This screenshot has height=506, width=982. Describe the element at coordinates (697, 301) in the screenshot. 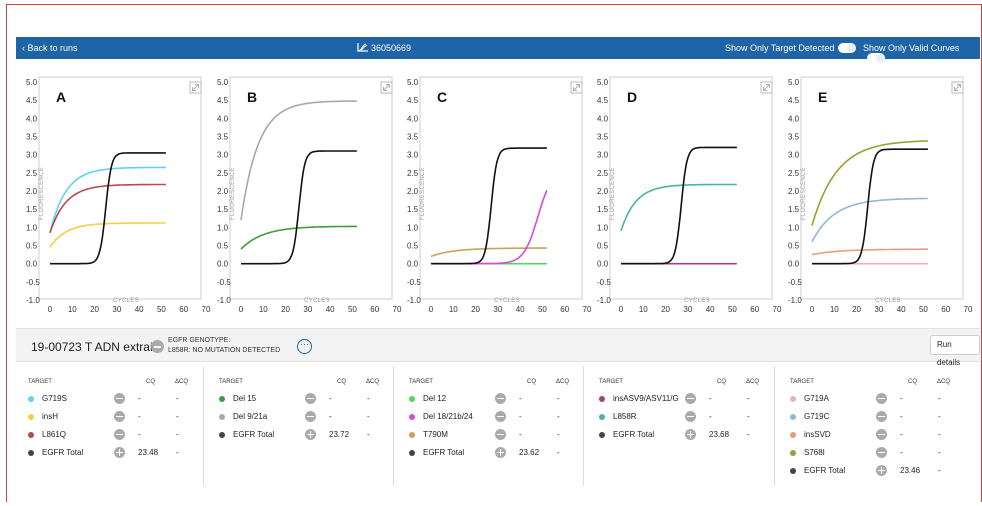

I see `x-axis-title: CYCLES` at that location.